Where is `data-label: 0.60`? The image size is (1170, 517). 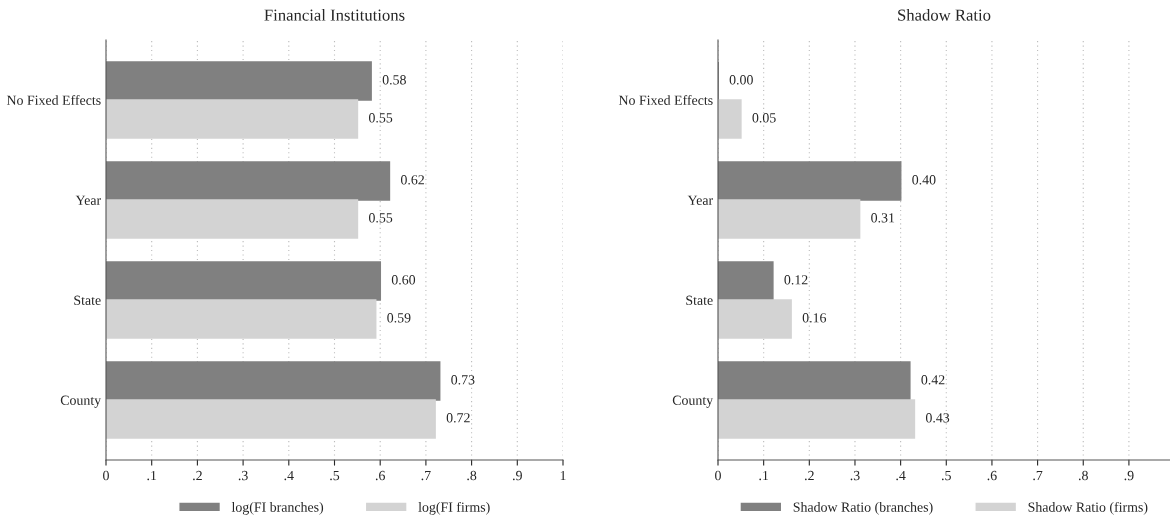
data-label: 0.60 is located at coordinates (403, 280).